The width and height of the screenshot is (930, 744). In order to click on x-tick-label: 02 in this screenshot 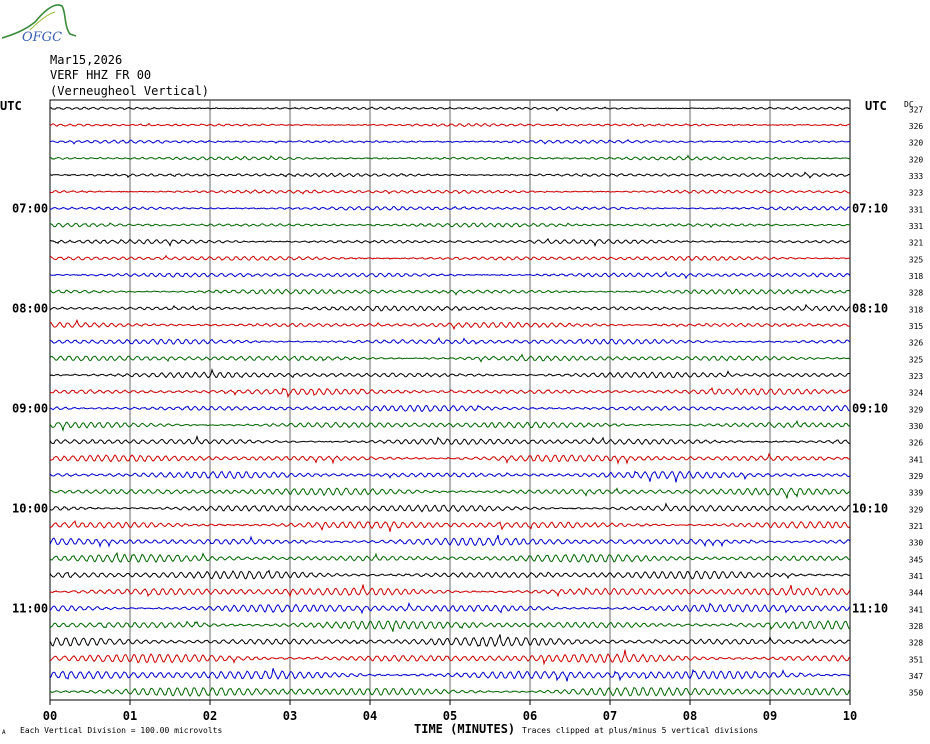, I will do `click(210, 716)`.